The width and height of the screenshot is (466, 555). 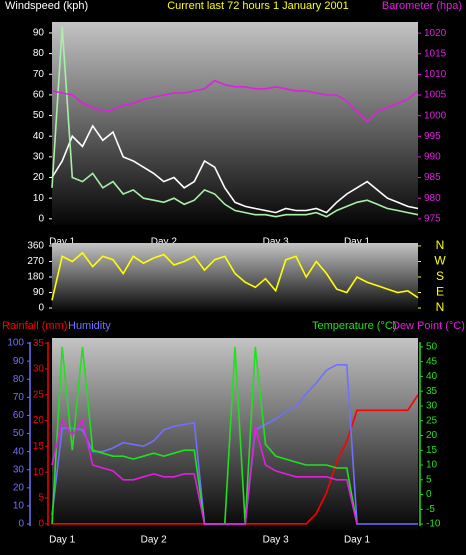 What do you see at coordinates (41, 523) in the screenshot?
I see `y3-tick-label: 0` at bounding box center [41, 523].